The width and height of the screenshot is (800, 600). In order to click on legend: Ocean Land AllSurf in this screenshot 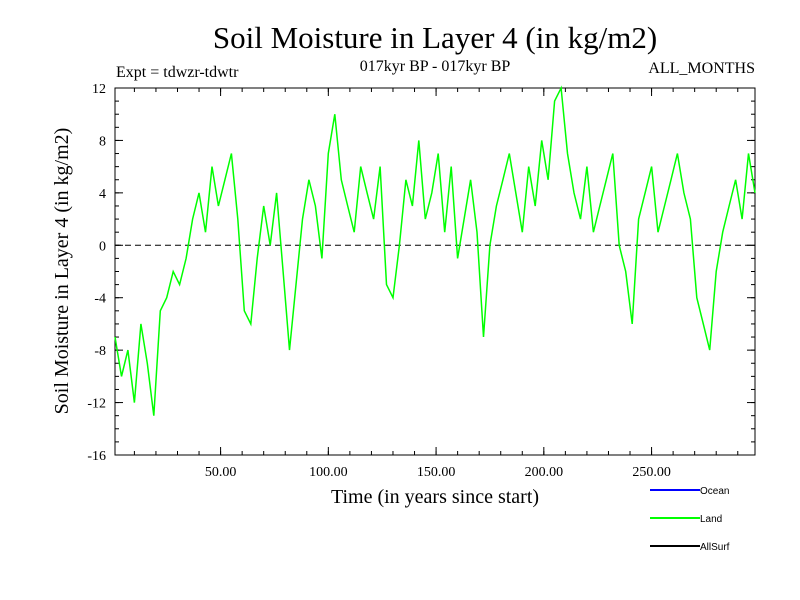, I will do `click(690, 519)`.